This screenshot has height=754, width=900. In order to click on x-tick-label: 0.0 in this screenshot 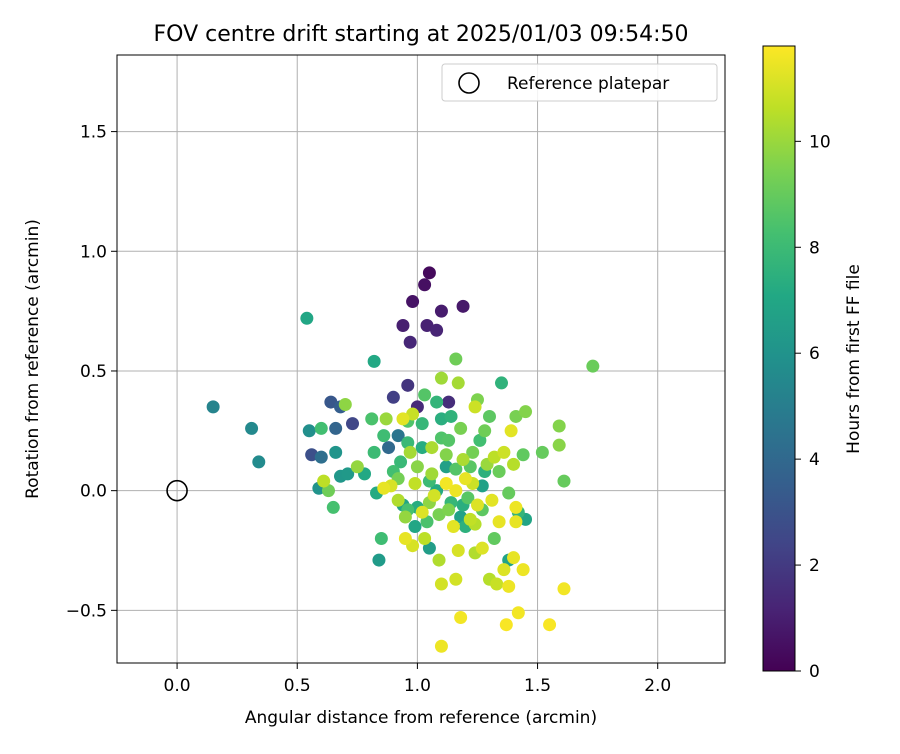, I will do `click(177, 686)`.